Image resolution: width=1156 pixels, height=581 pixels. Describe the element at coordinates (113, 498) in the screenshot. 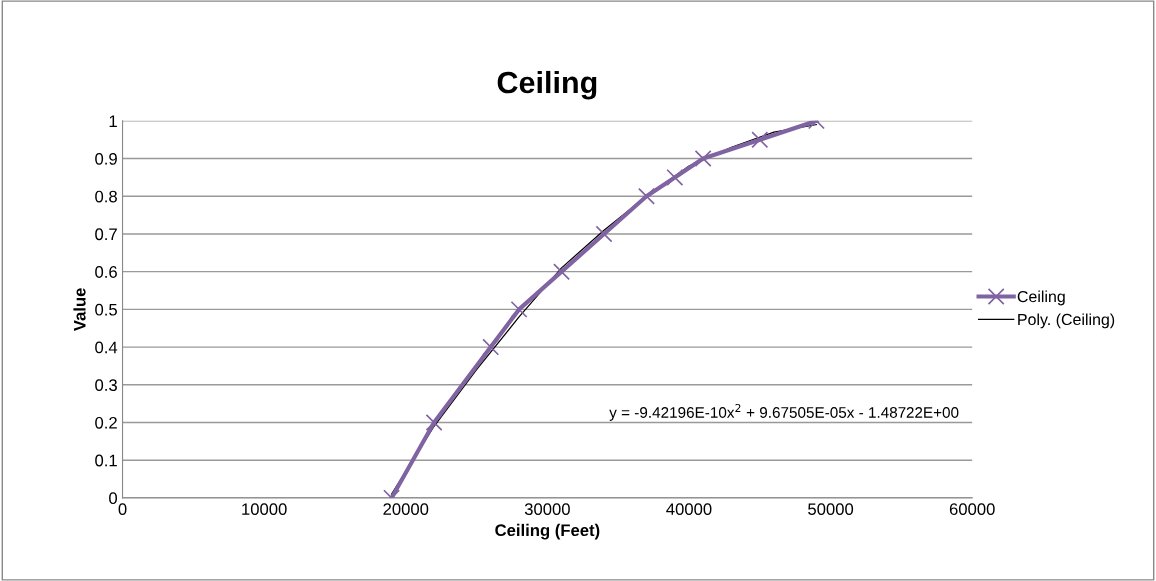

I see `y-tick-label: 0` at that location.